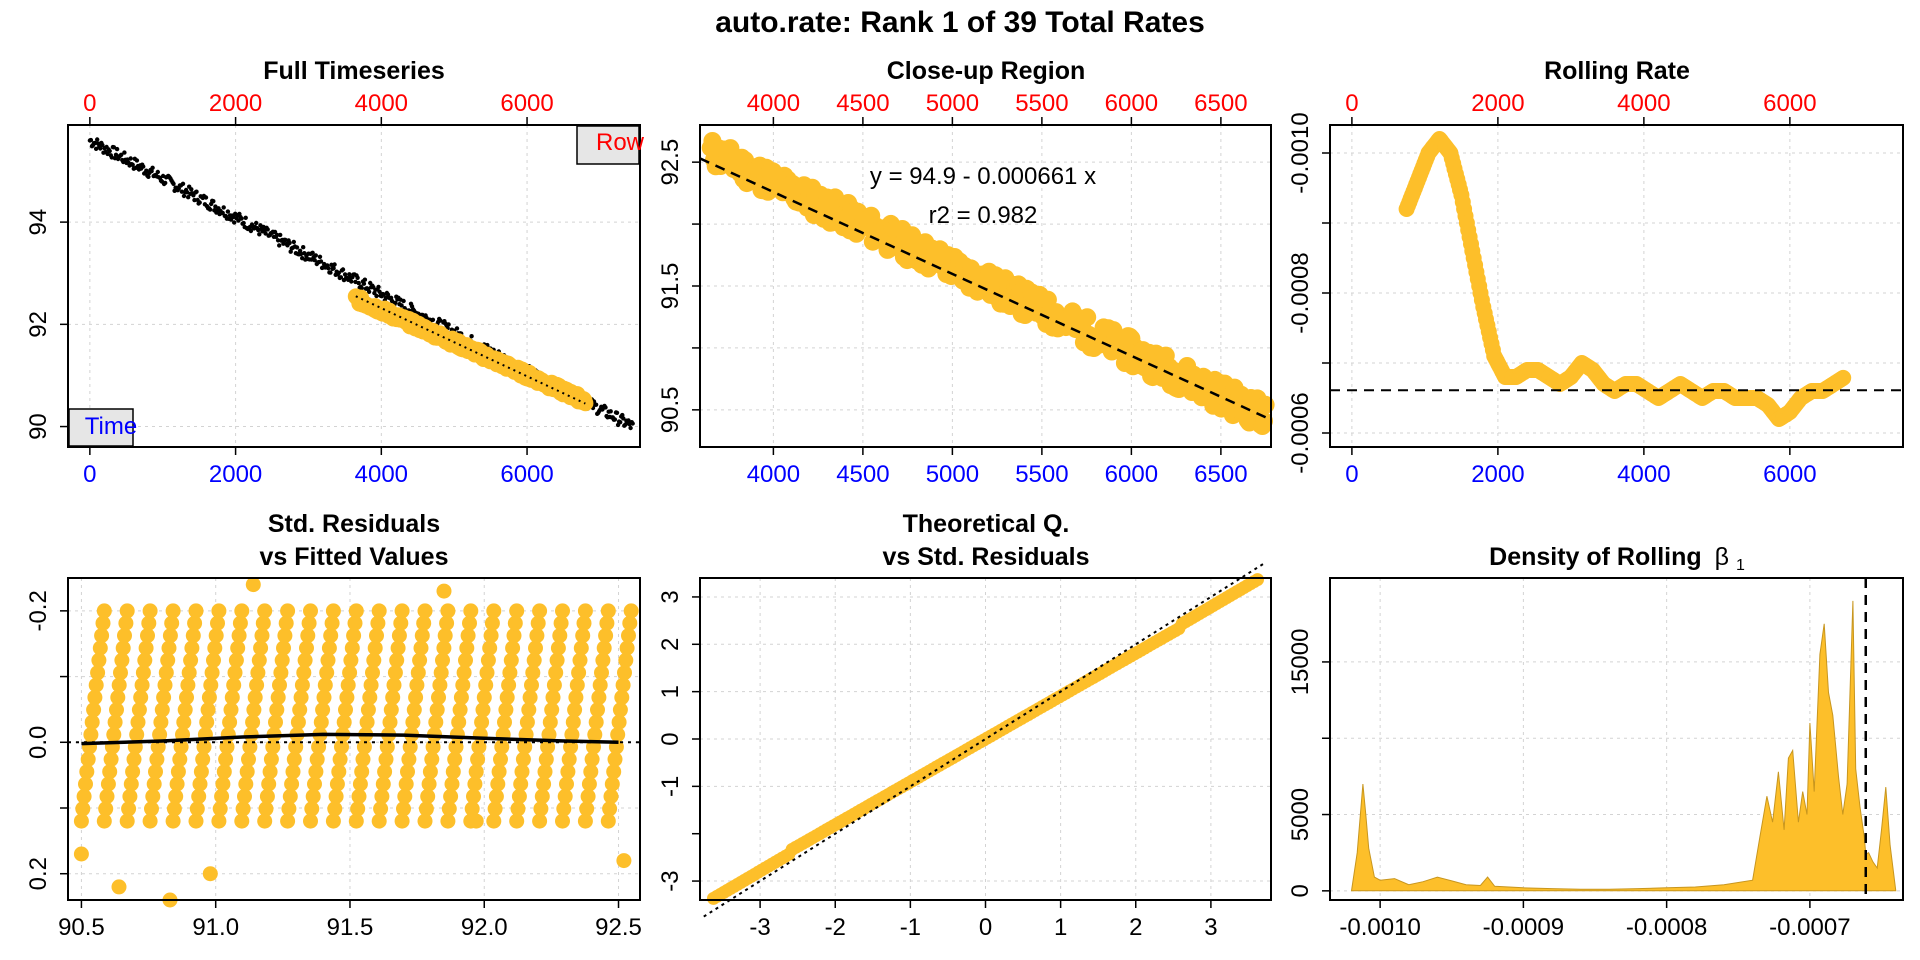 The height and width of the screenshot is (960, 1920). I want to click on x-top-tick-label: 6000, so click(1131, 103).